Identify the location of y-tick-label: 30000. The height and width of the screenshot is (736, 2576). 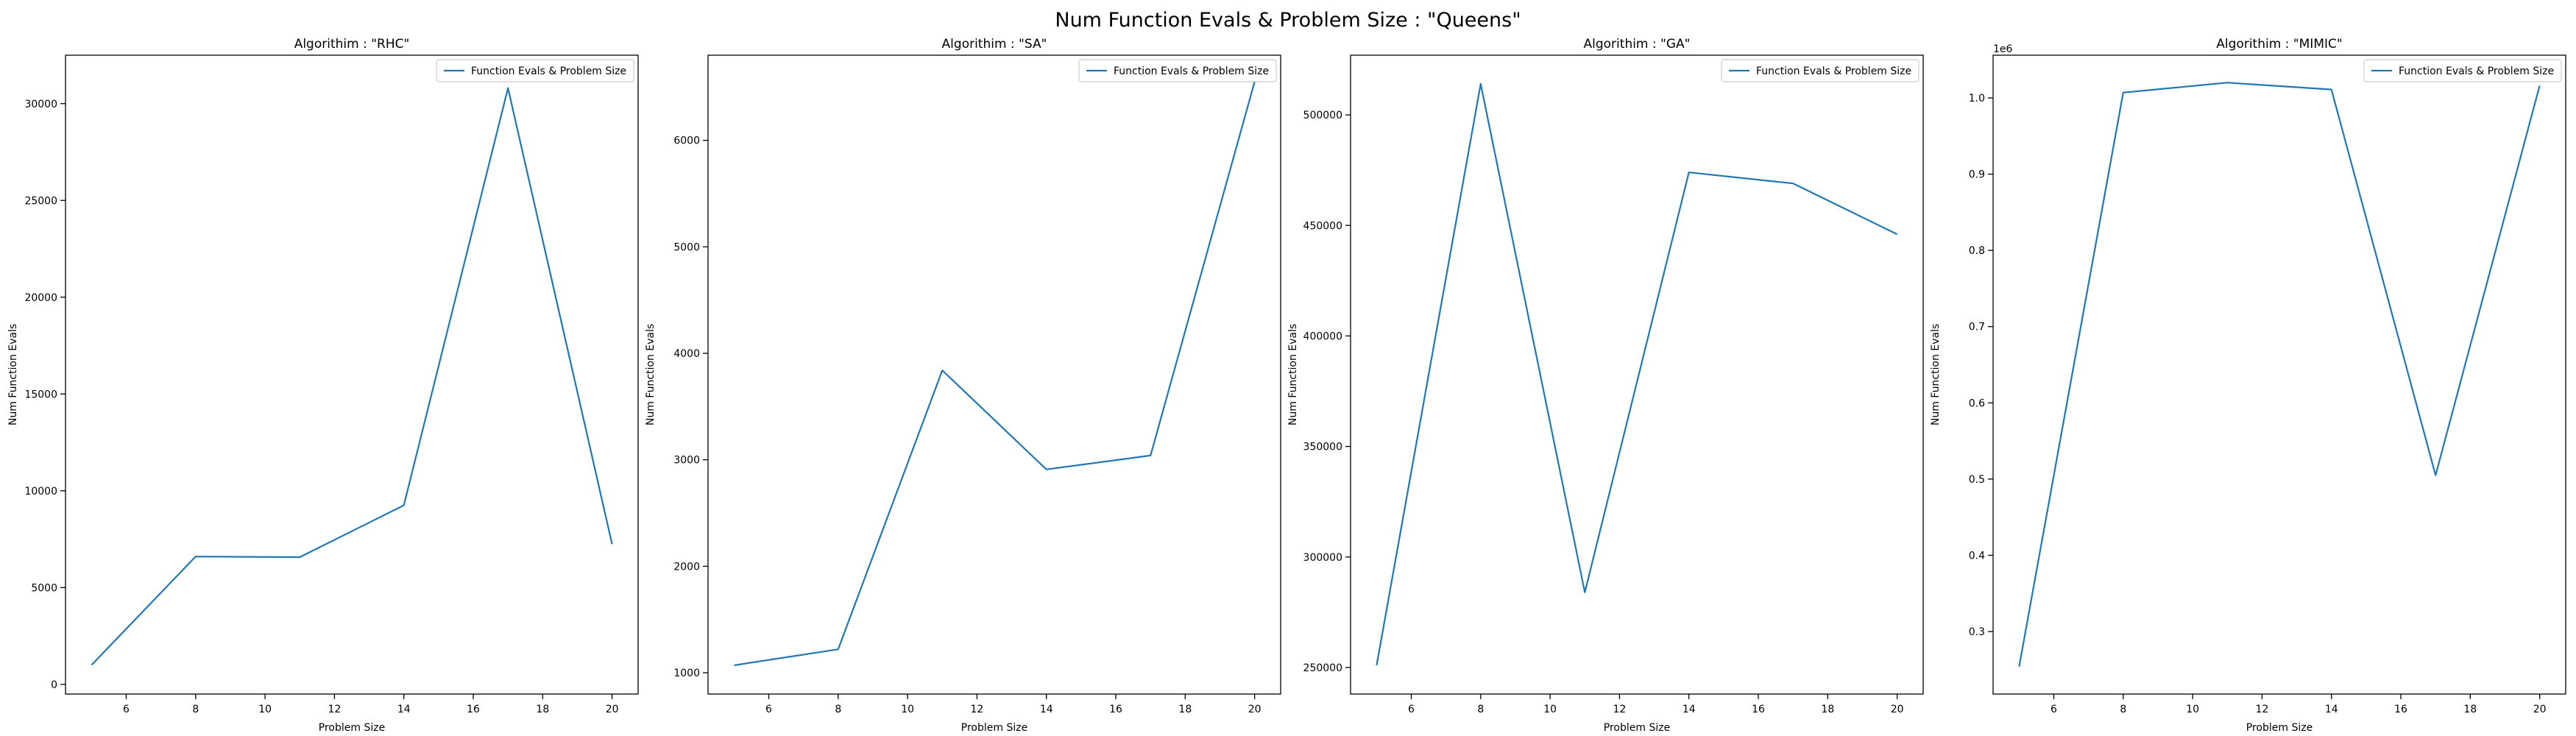
(40, 104).